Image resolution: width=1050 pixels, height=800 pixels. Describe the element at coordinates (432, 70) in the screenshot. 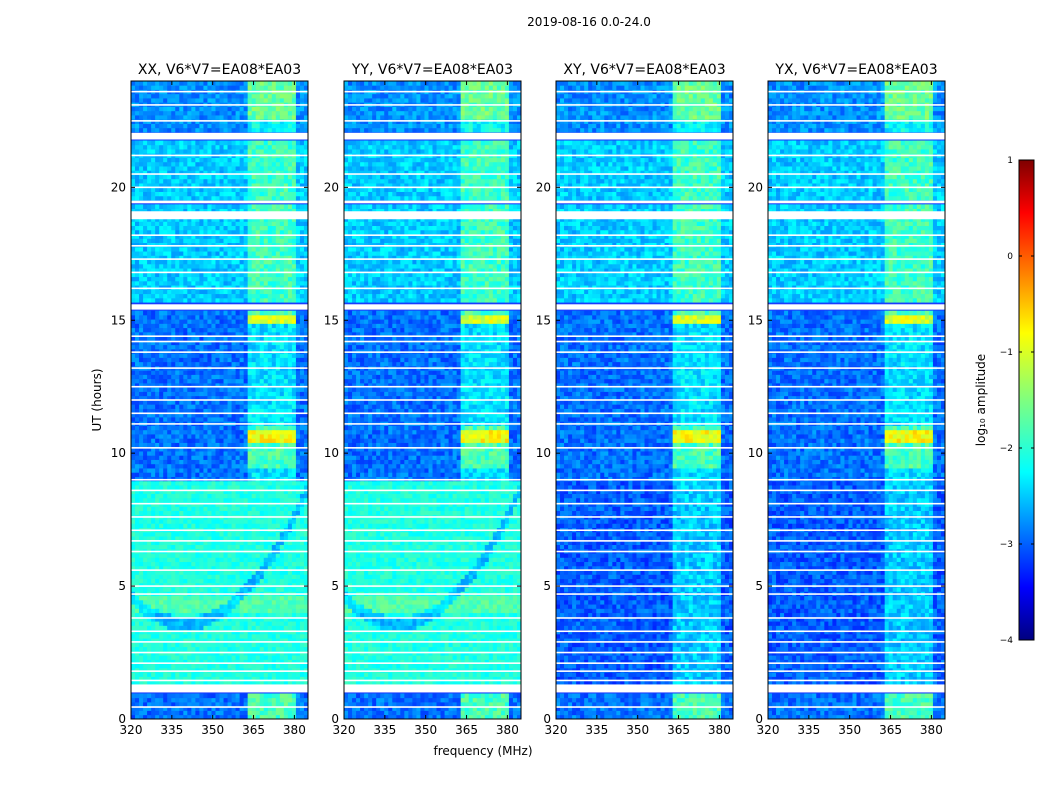

I see `panel-title: YY, V6*V7=EA08*EA03` at that location.